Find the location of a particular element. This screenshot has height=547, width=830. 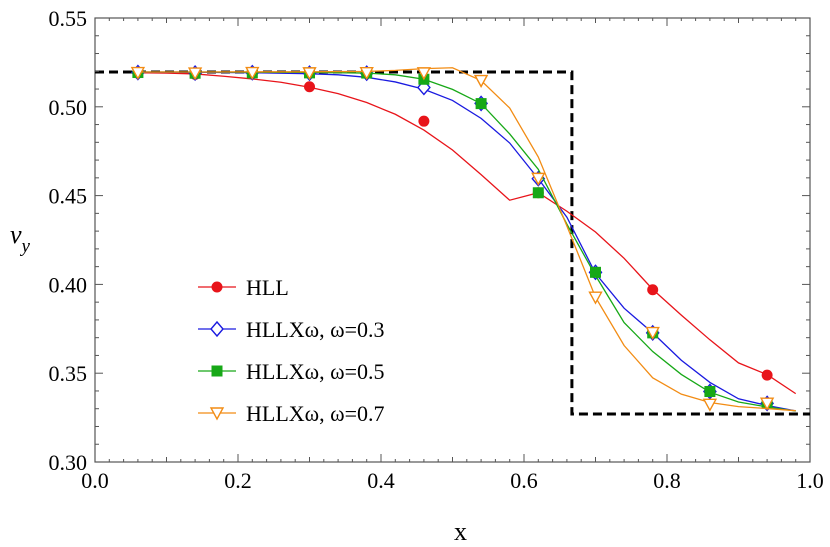

legend-entry-2: HLLXω, ω=0.5 is located at coordinates (291, 371).